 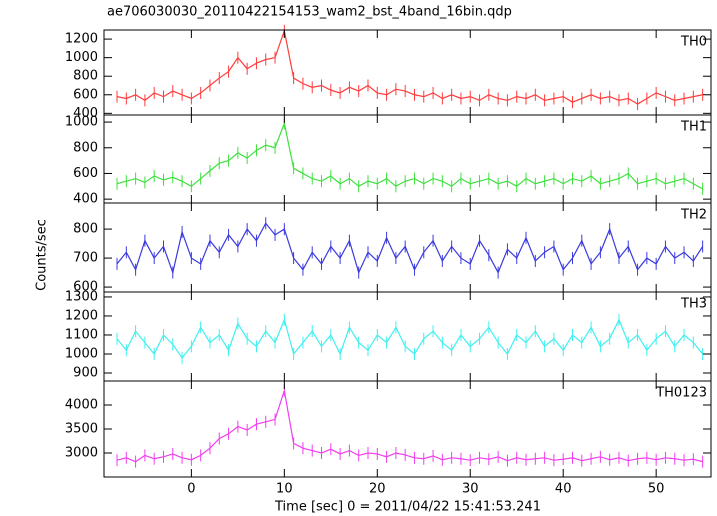 I want to click on panel-label: TH0123, so click(x=681, y=393).